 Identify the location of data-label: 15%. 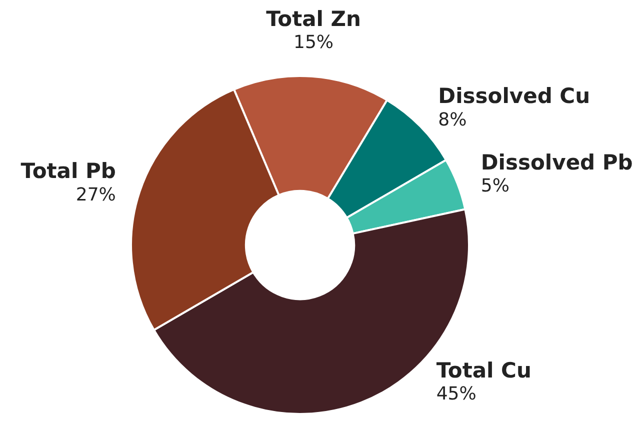
(314, 43).